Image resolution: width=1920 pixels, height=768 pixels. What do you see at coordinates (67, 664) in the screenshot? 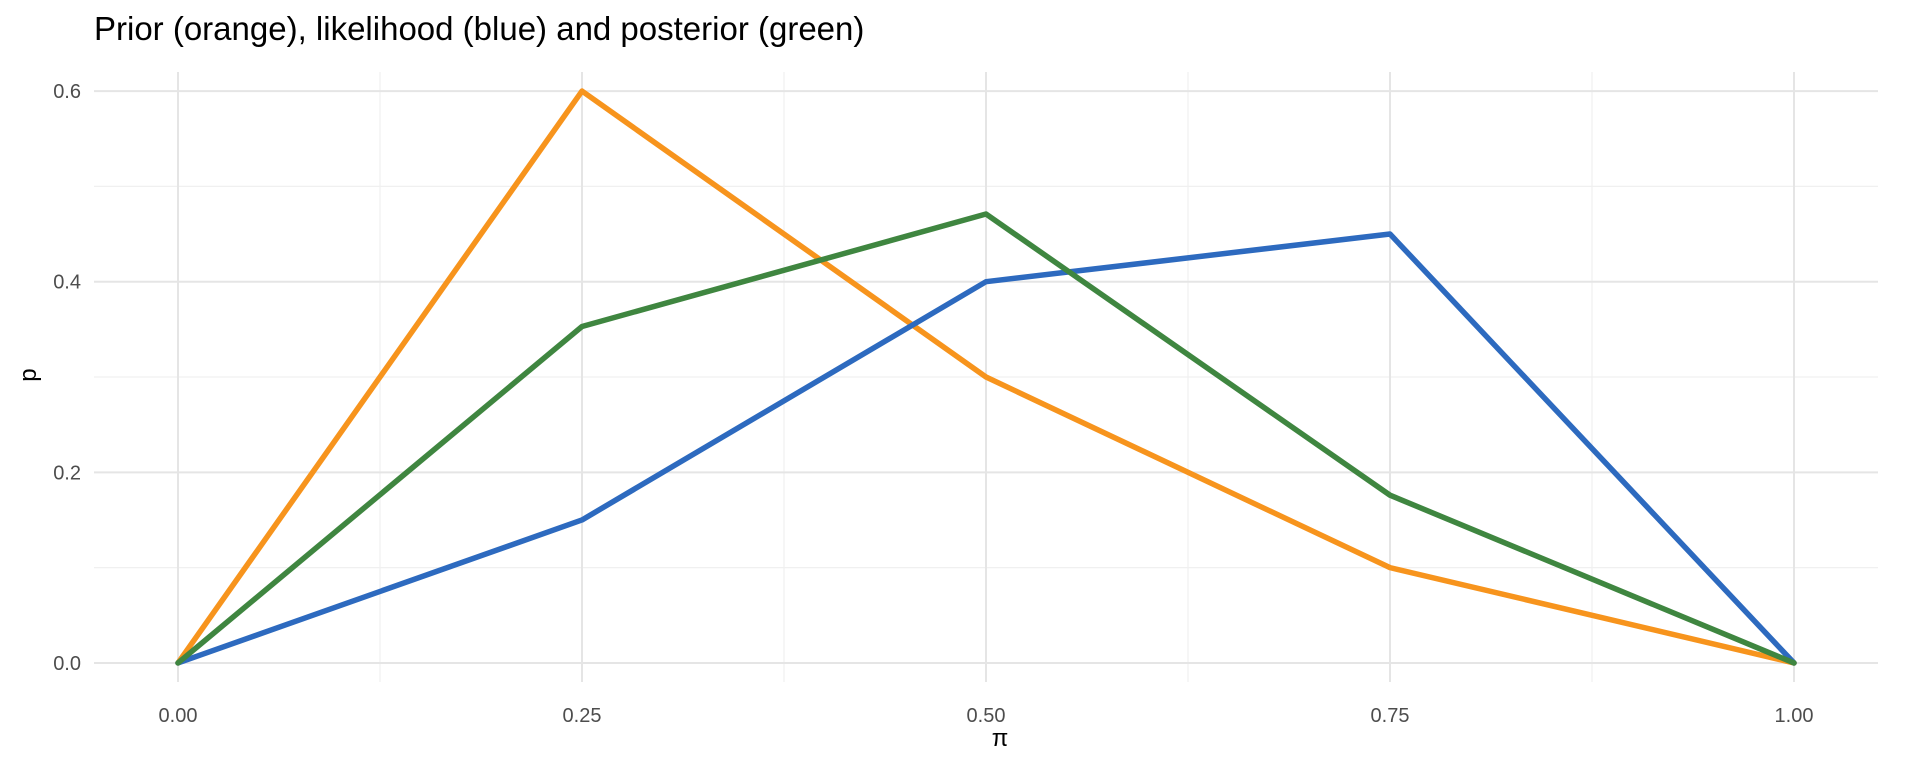
I see `y-tick-label: 0.0` at bounding box center [67, 664].